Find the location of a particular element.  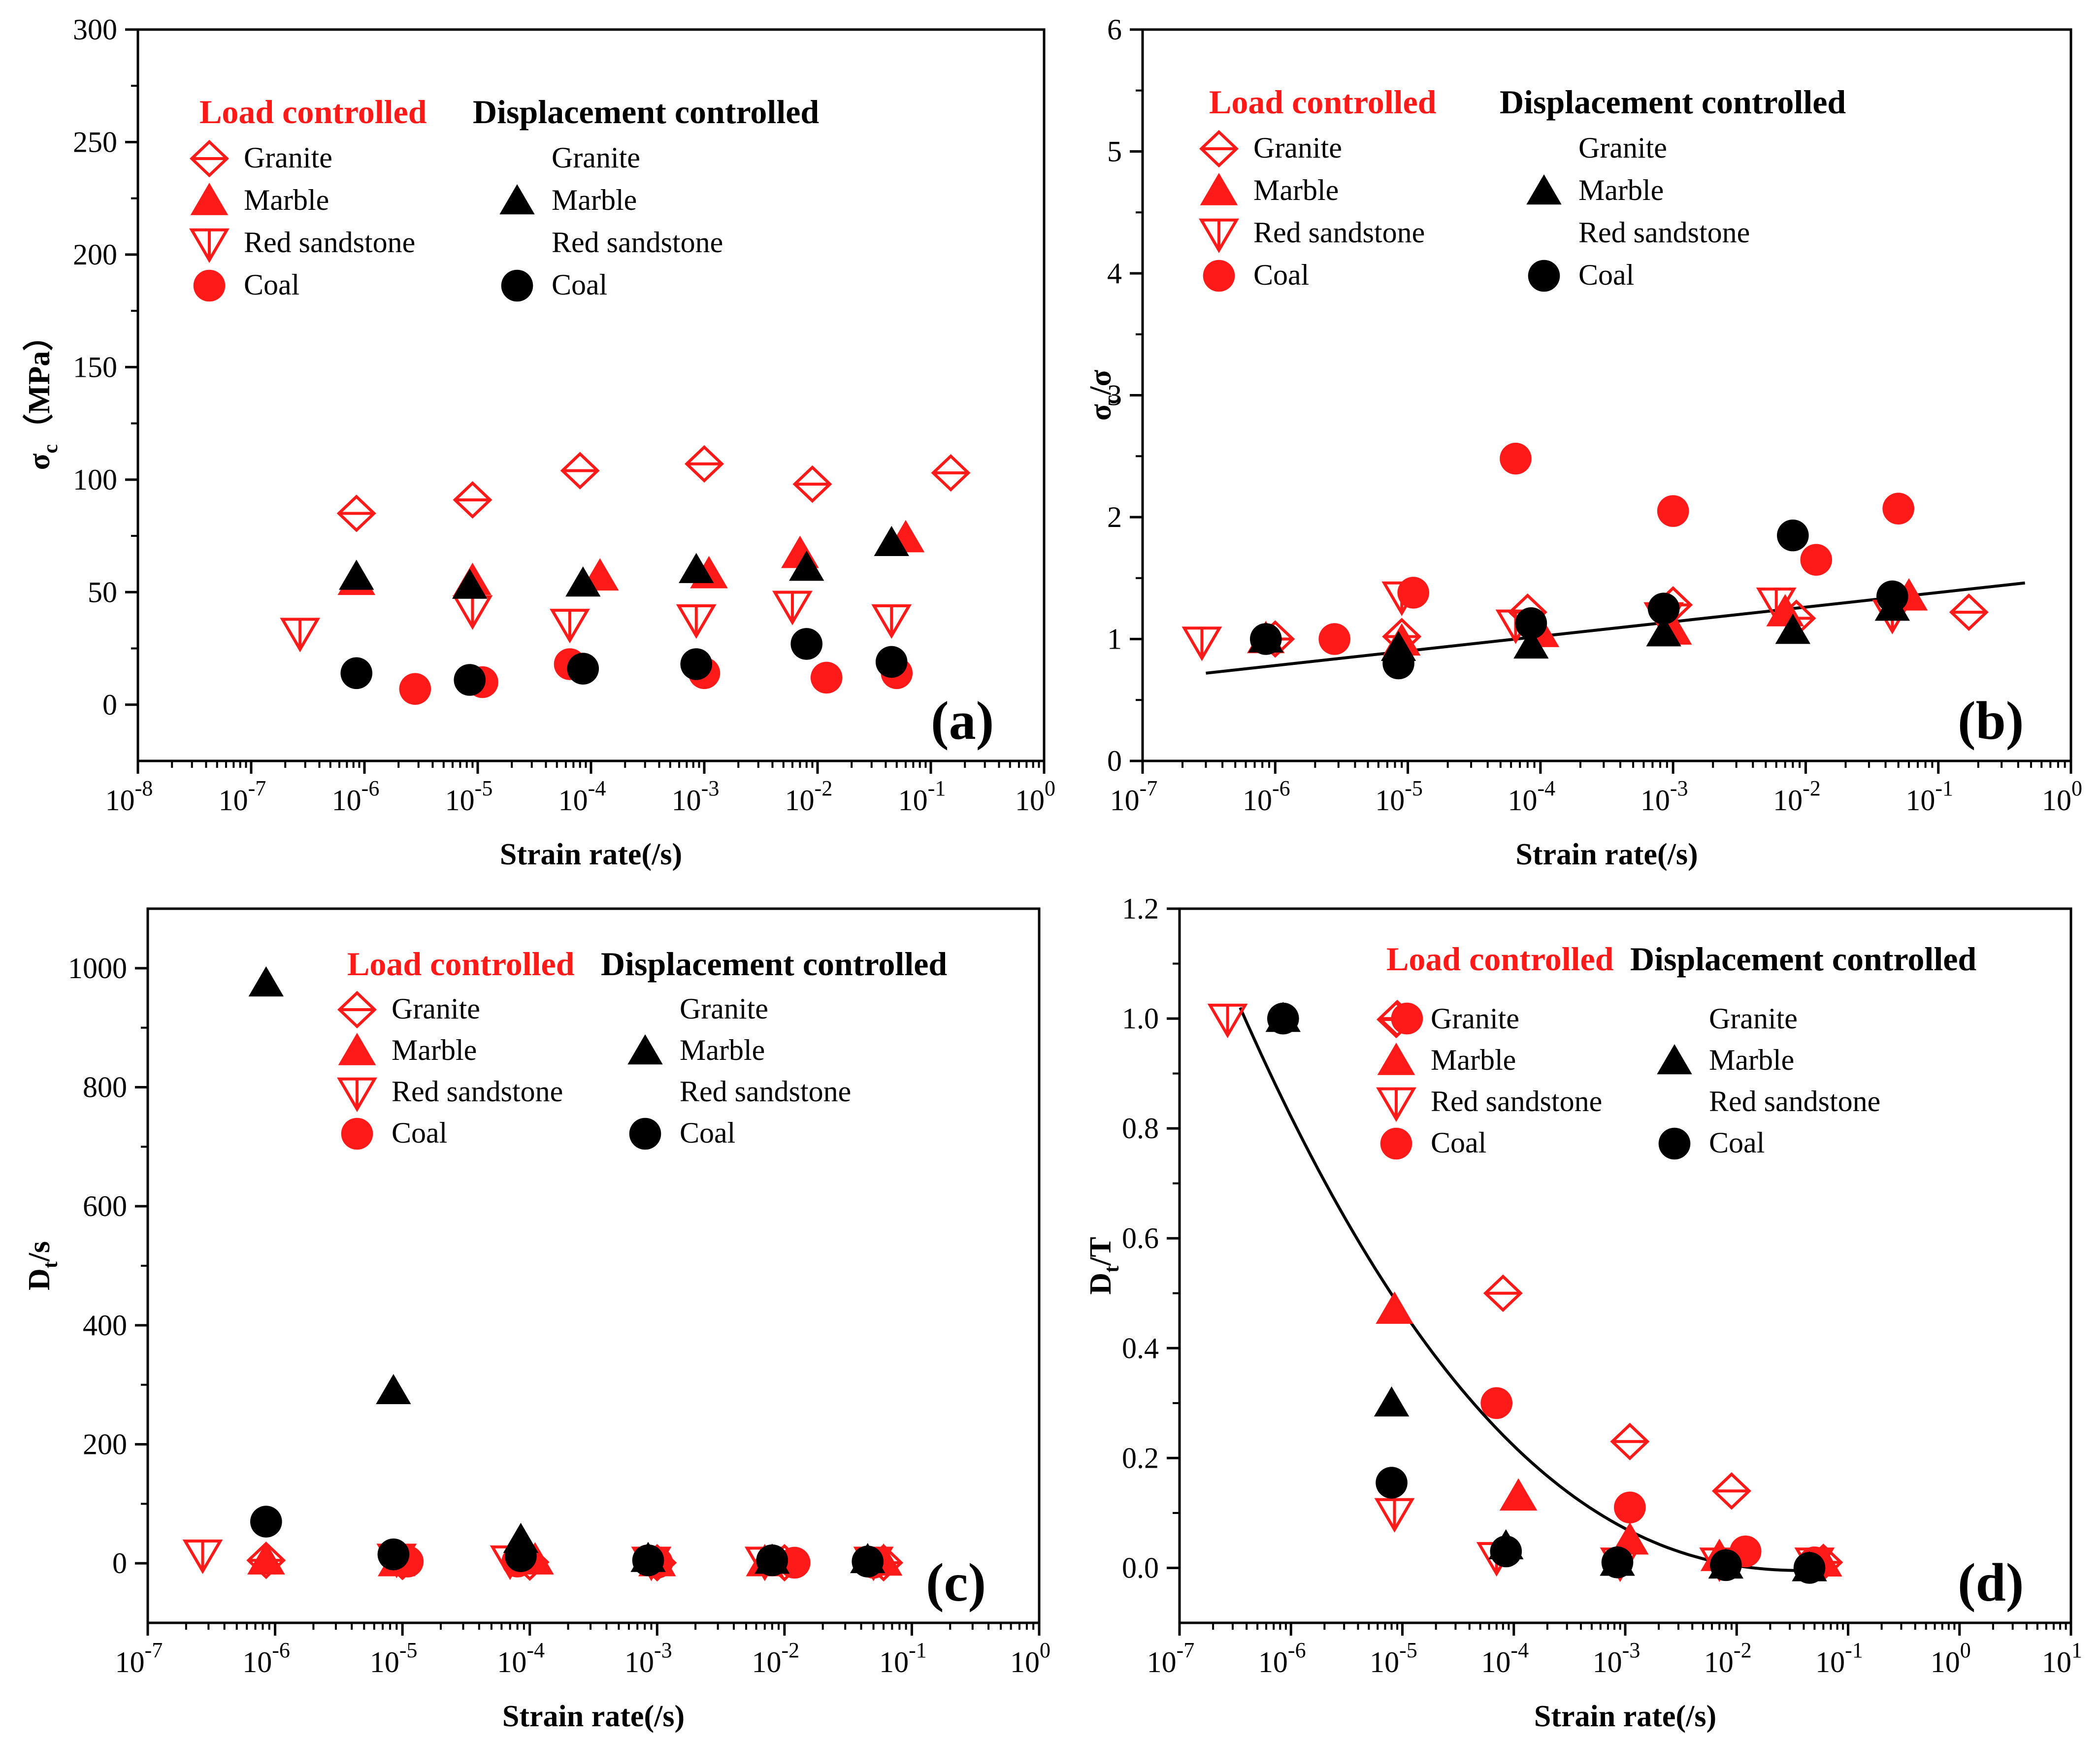

y-tick-label: 0.6 is located at coordinates (1140, 1238).